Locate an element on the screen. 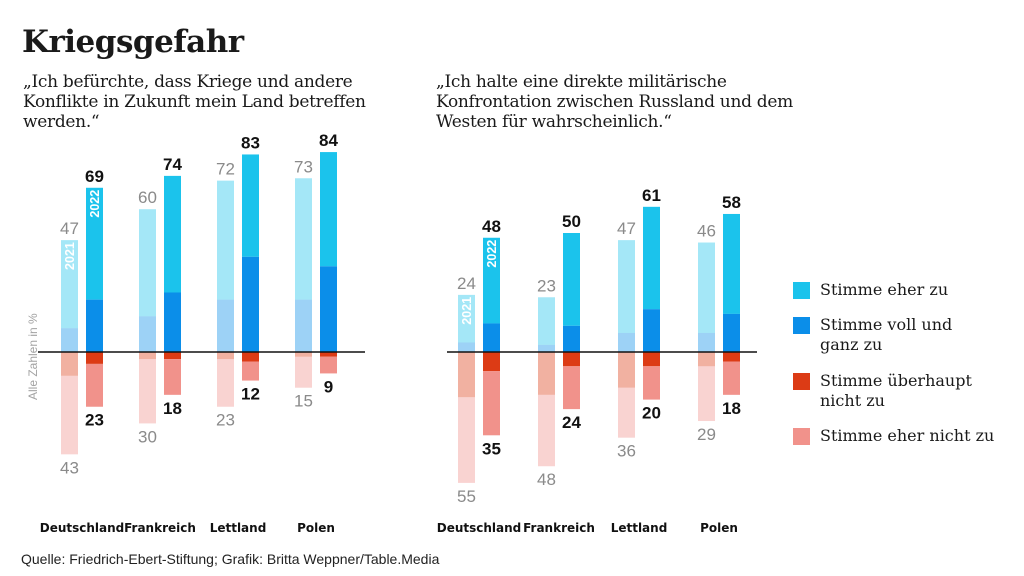  bar-ueberhaupt-nicht-zu-right-polen-2022 is located at coordinates (731, 357).